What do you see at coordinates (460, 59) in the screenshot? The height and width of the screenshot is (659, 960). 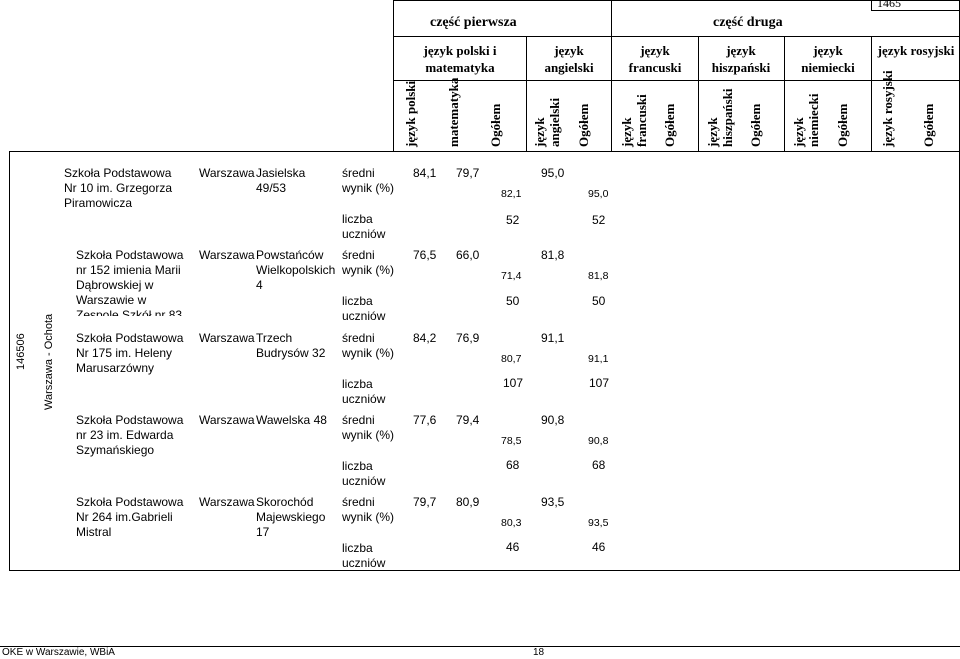 I see `group-polski-matematyka: język polski i matematyka` at bounding box center [460, 59].